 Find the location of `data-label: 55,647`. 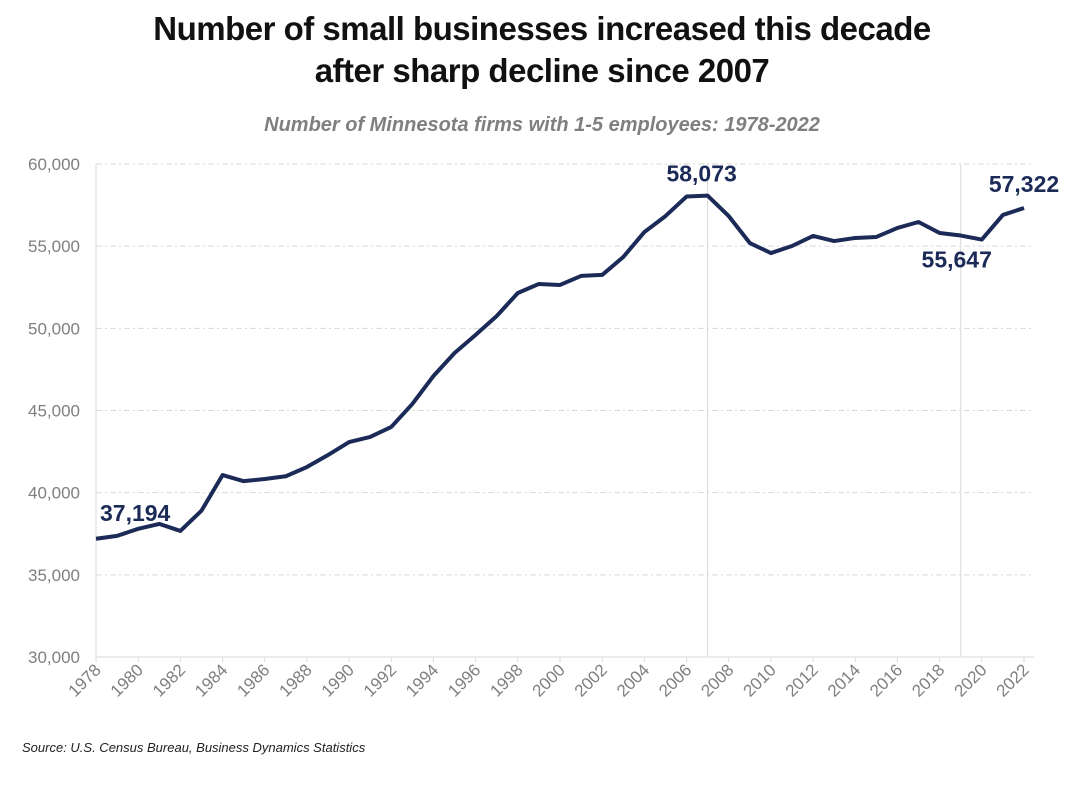

data-label: 55,647 is located at coordinates (957, 260).